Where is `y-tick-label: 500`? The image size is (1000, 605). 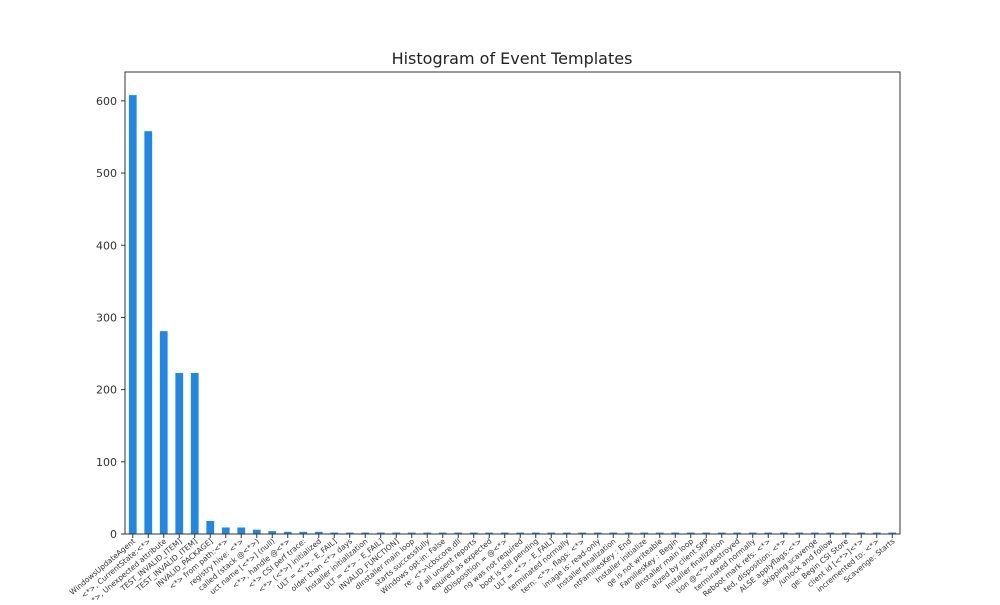
y-tick-label: 500 is located at coordinates (106, 173).